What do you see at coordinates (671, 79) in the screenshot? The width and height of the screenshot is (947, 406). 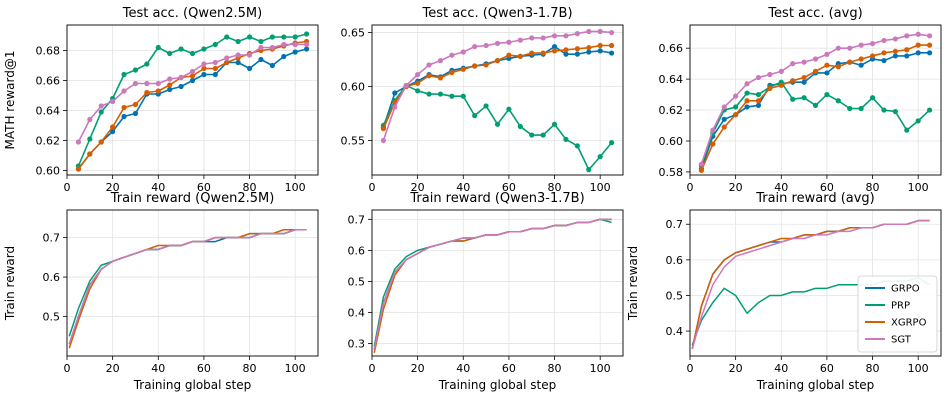 I see `y-tick-label: 0.64` at bounding box center [671, 79].